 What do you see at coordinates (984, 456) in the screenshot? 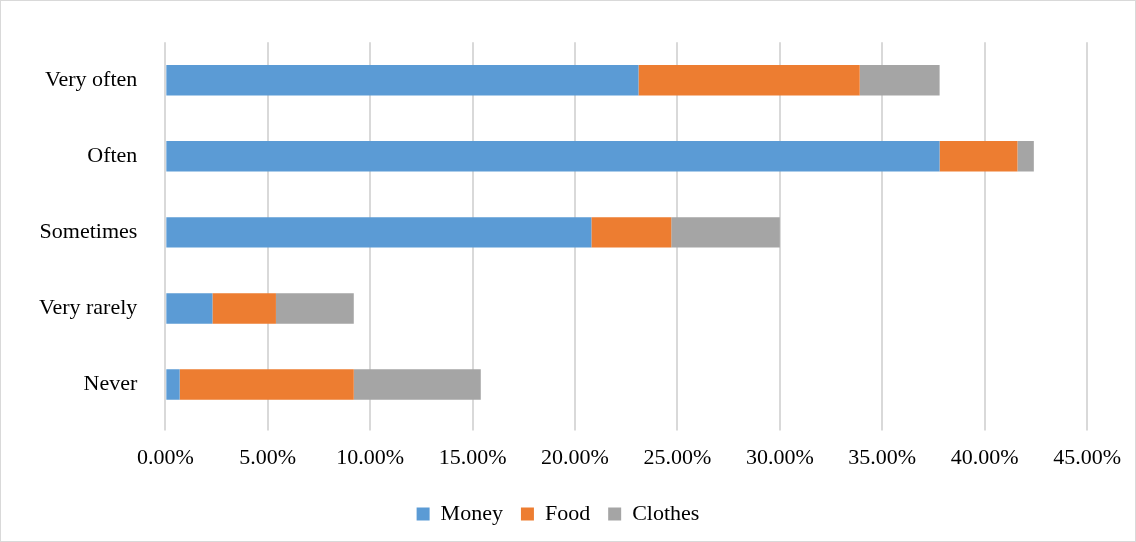
I see `x-tick-label: 40.00%` at bounding box center [984, 456].